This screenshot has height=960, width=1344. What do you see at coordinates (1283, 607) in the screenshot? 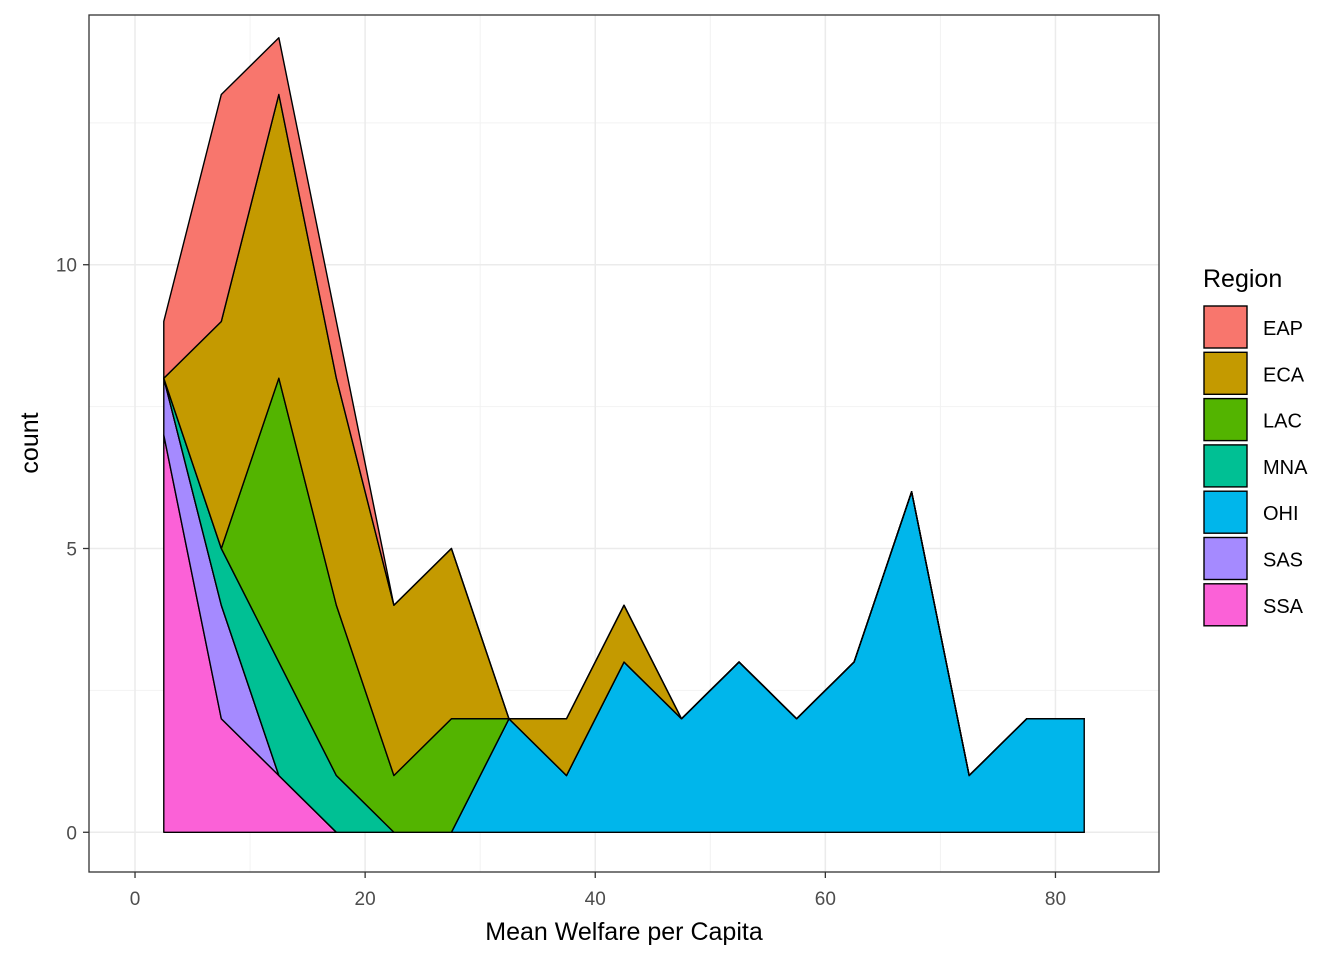
I see `legend-label-ssa: SSA` at bounding box center [1283, 607].